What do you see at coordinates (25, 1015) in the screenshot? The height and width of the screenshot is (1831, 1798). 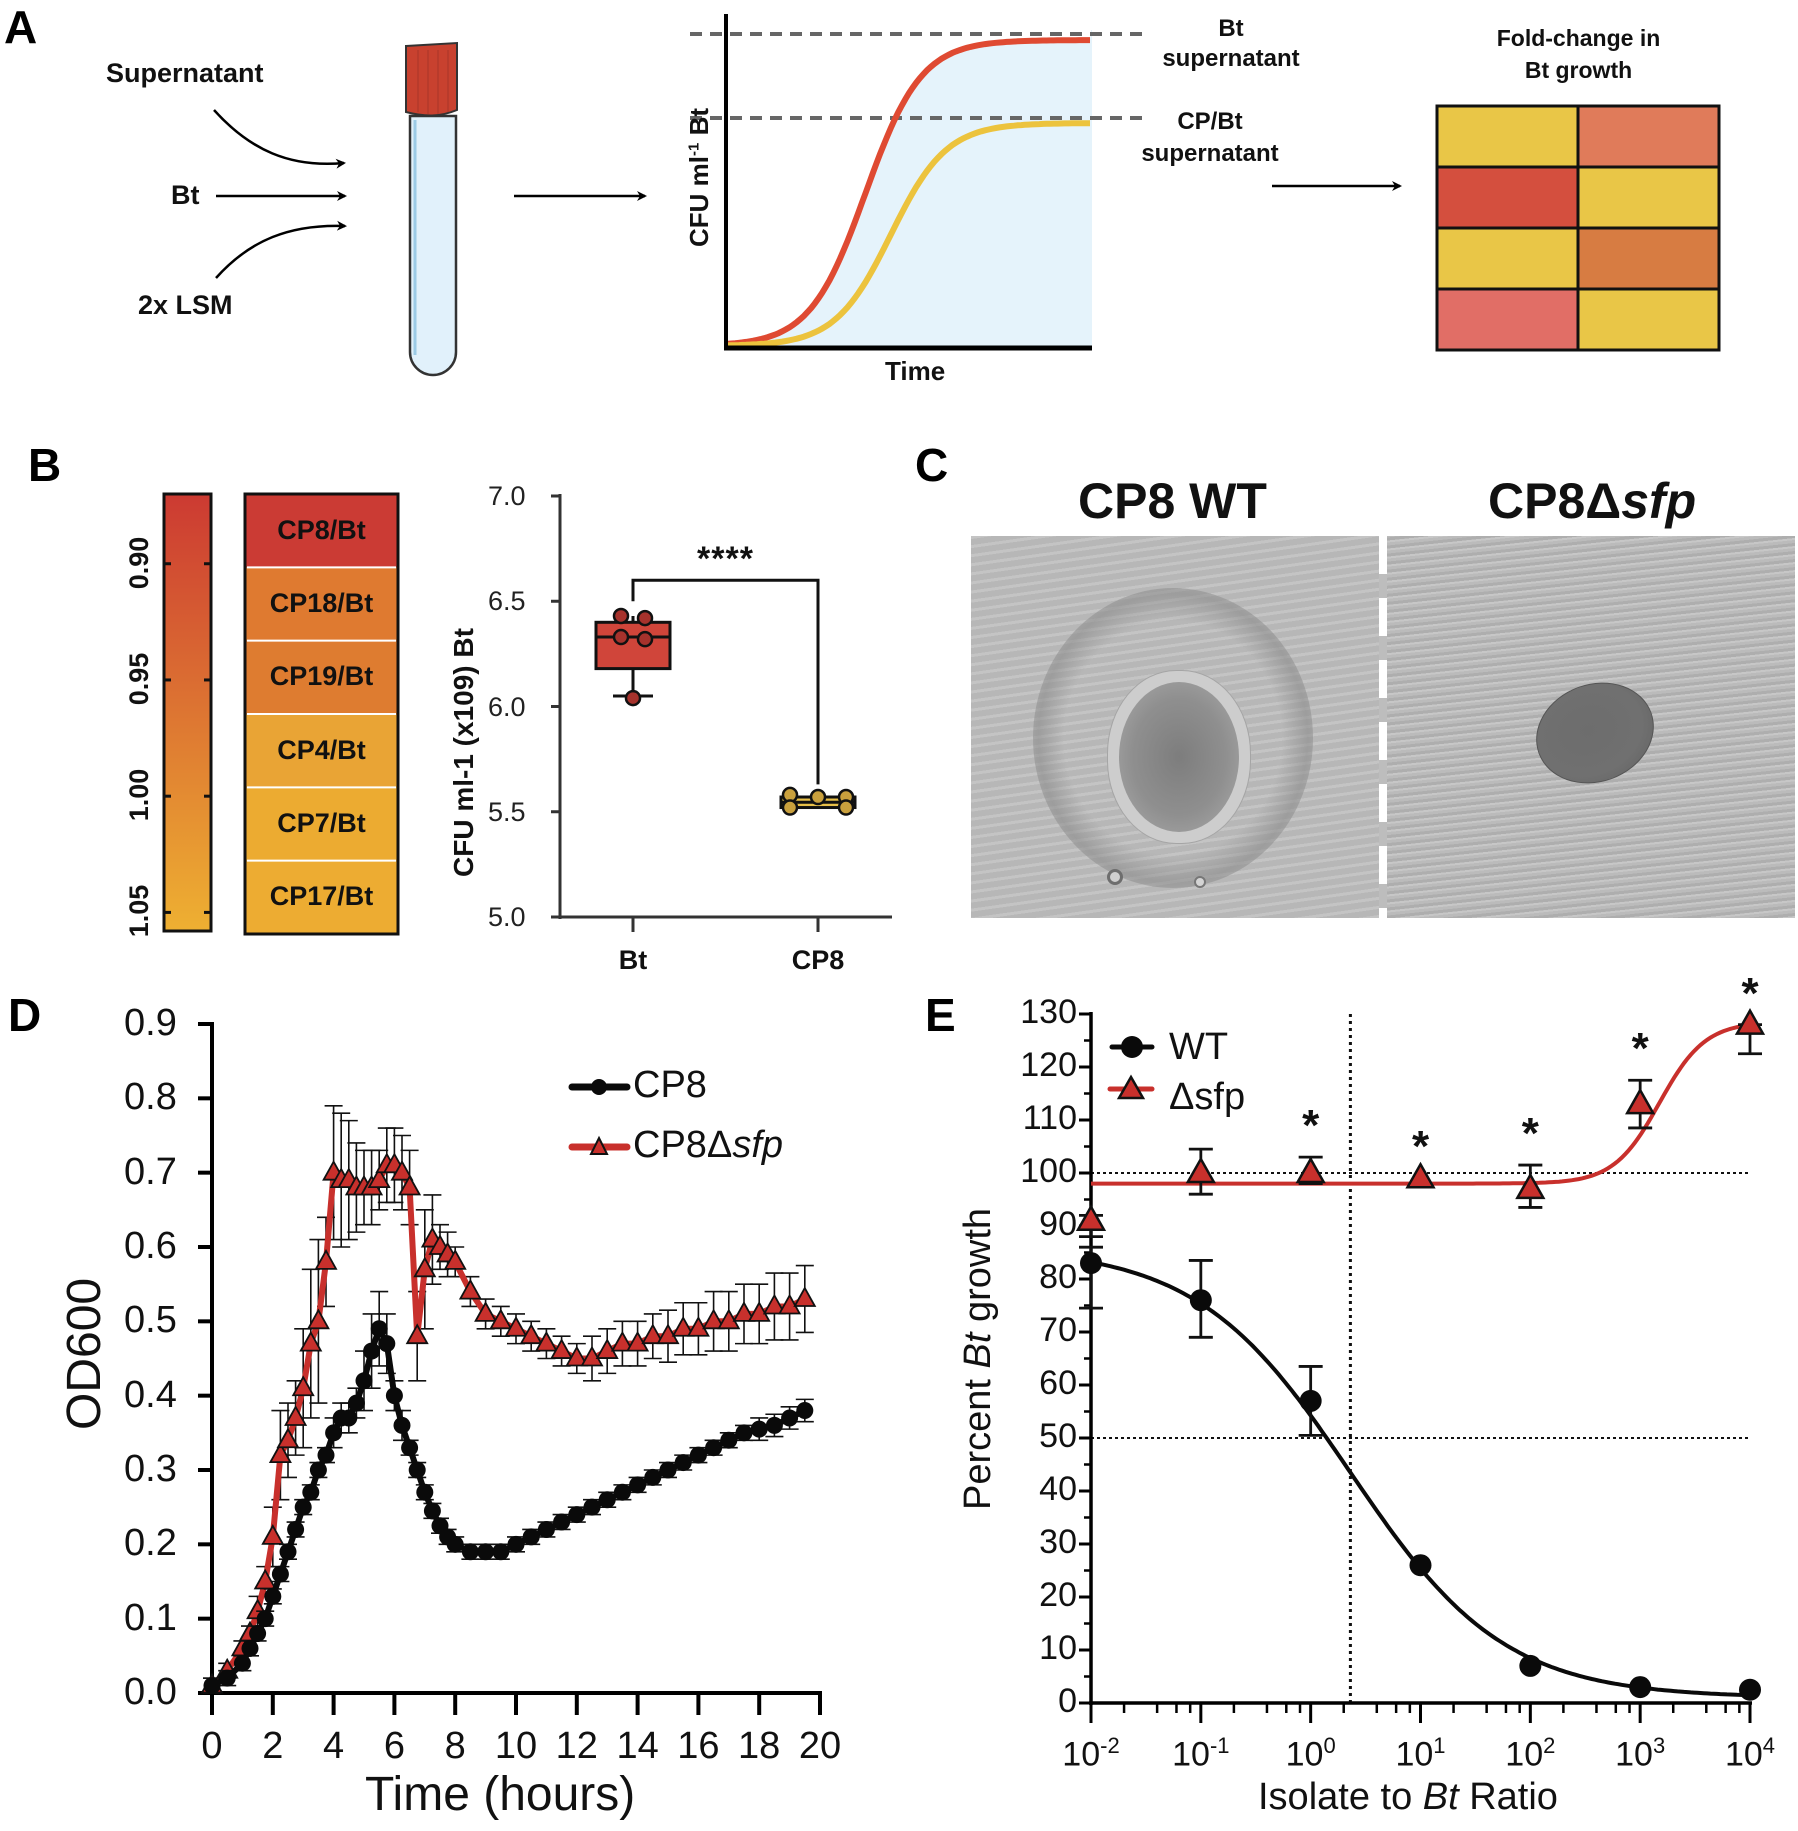 I see `panel-label-d: D` at bounding box center [25, 1015].